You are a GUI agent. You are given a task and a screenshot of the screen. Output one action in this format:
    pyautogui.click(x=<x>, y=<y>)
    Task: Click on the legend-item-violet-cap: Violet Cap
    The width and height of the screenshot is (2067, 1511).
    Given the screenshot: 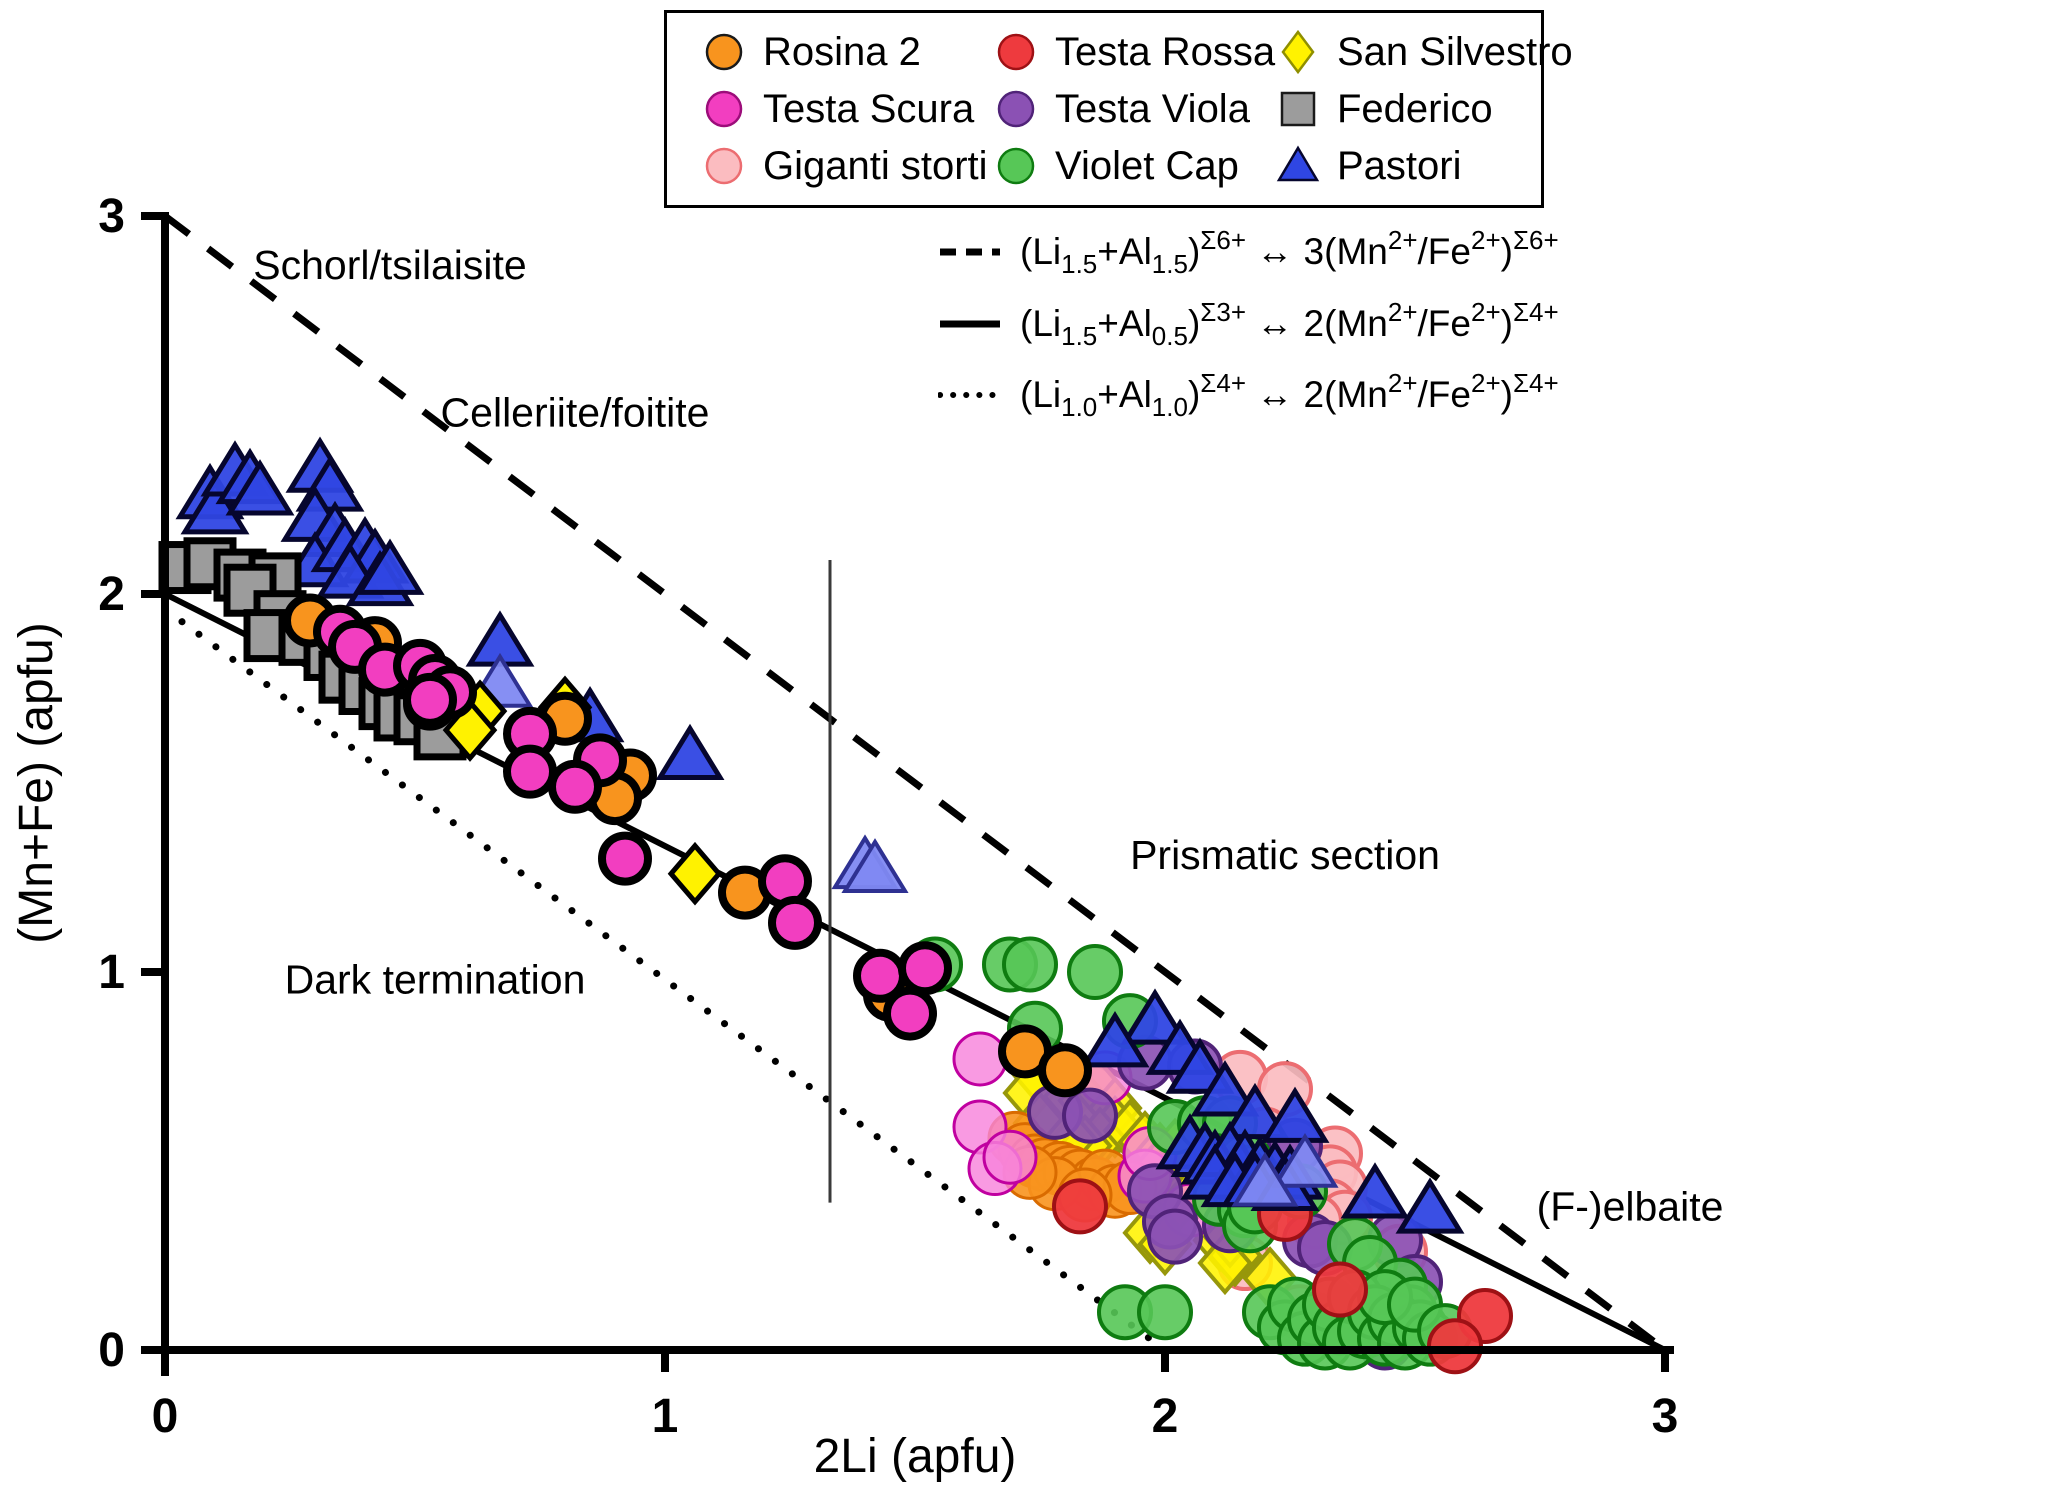 What is the action you would take?
    pyautogui.click(x=1134, y=166)
    